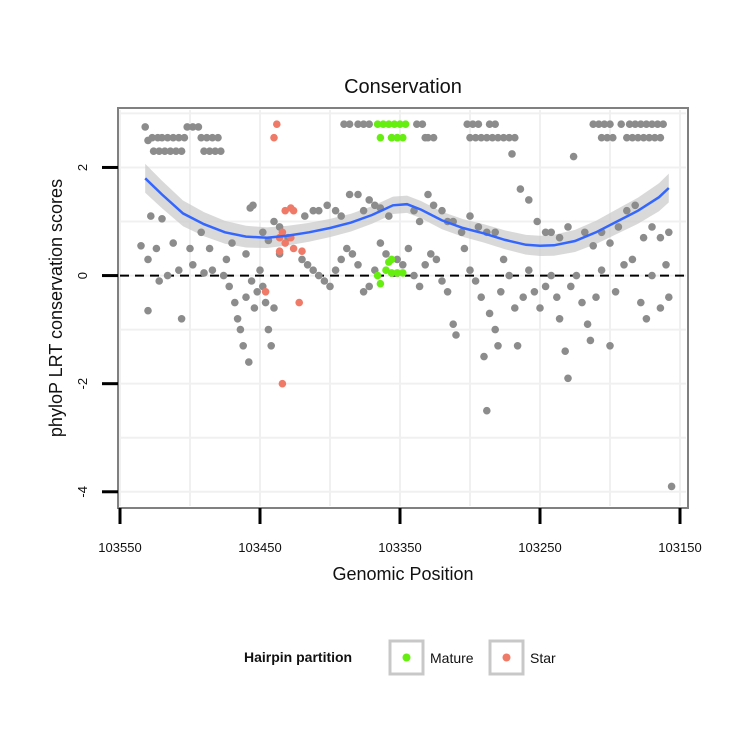 Image resolution: width=750 pixels, height=750 pixels. What do you see at coordinates (82, 384) in the screenshot?
I see `y-tick-label: -2` at bounding box center [82, 384].